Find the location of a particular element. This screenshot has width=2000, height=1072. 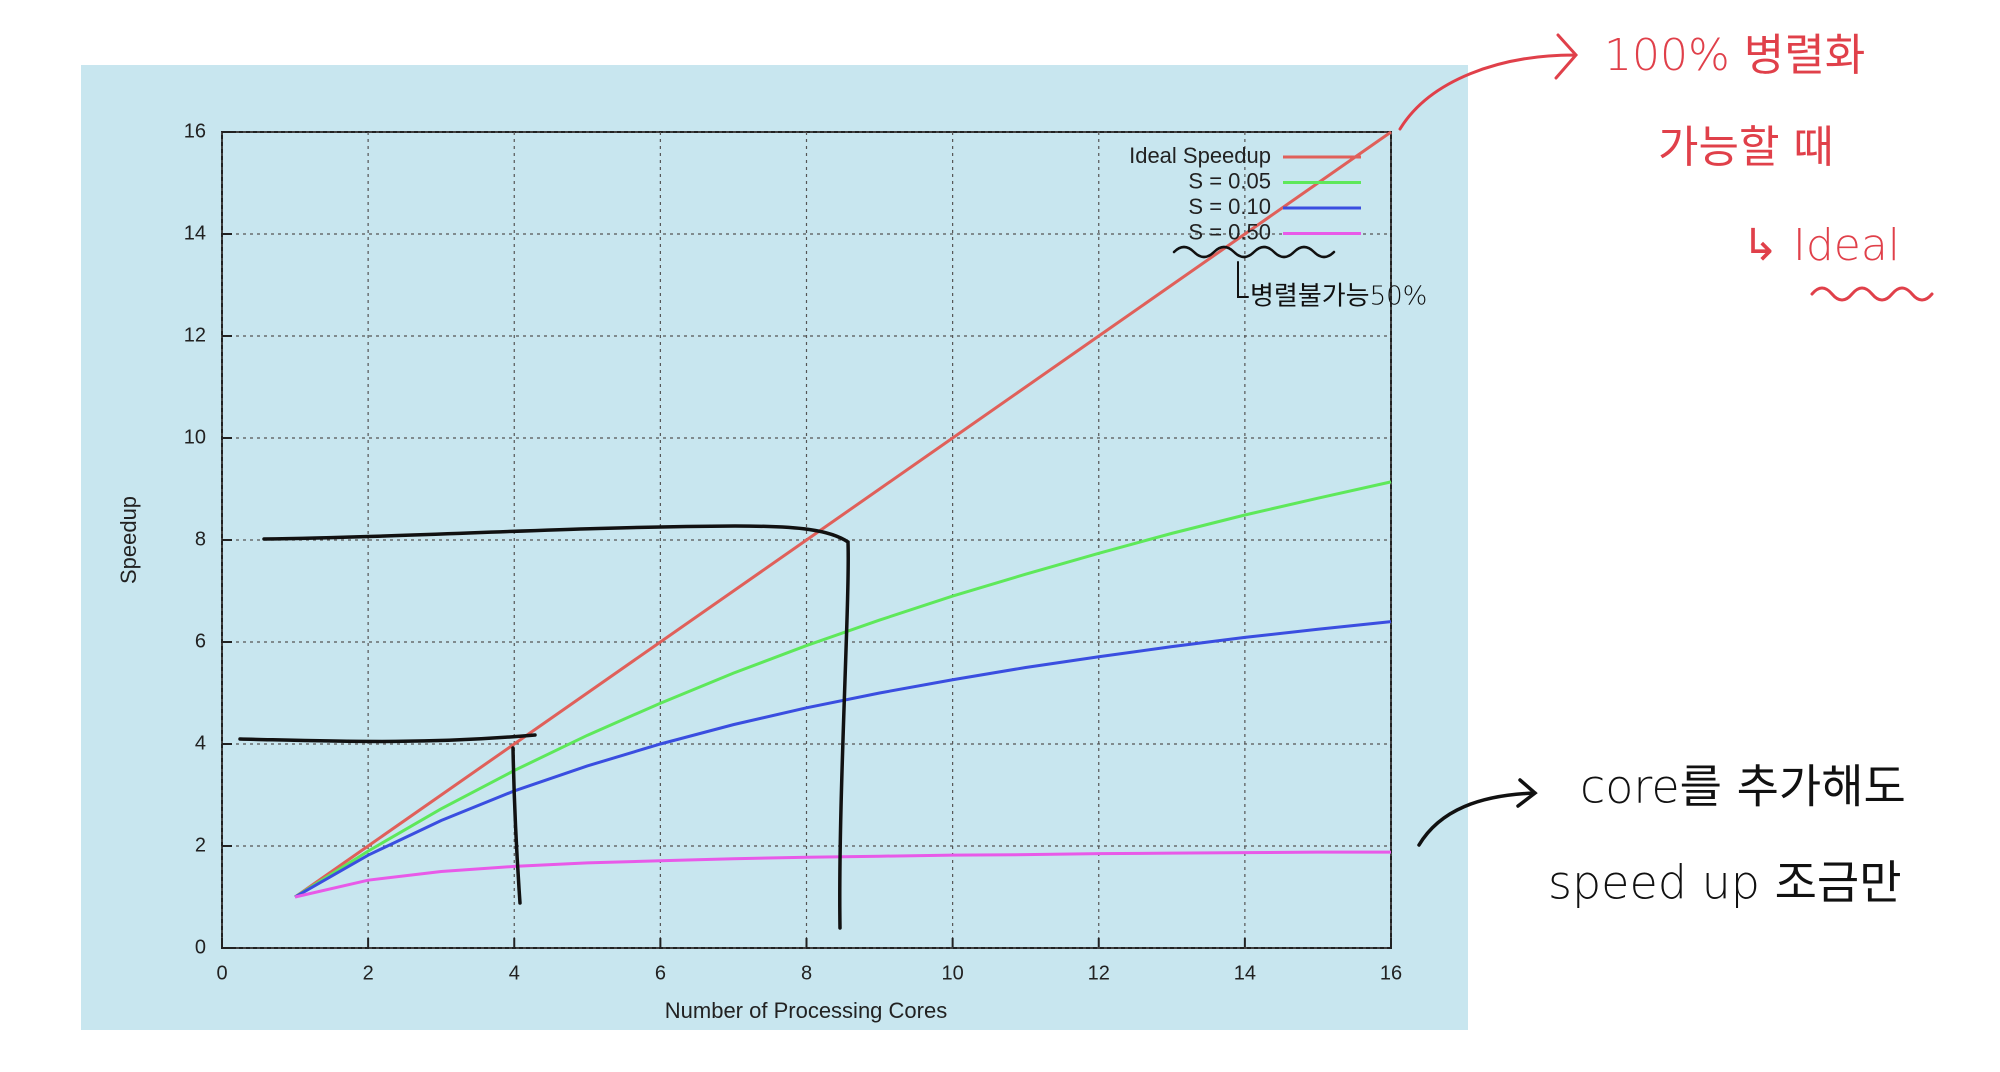

y-tick-label: 2 is located at coordinates (200, 845).